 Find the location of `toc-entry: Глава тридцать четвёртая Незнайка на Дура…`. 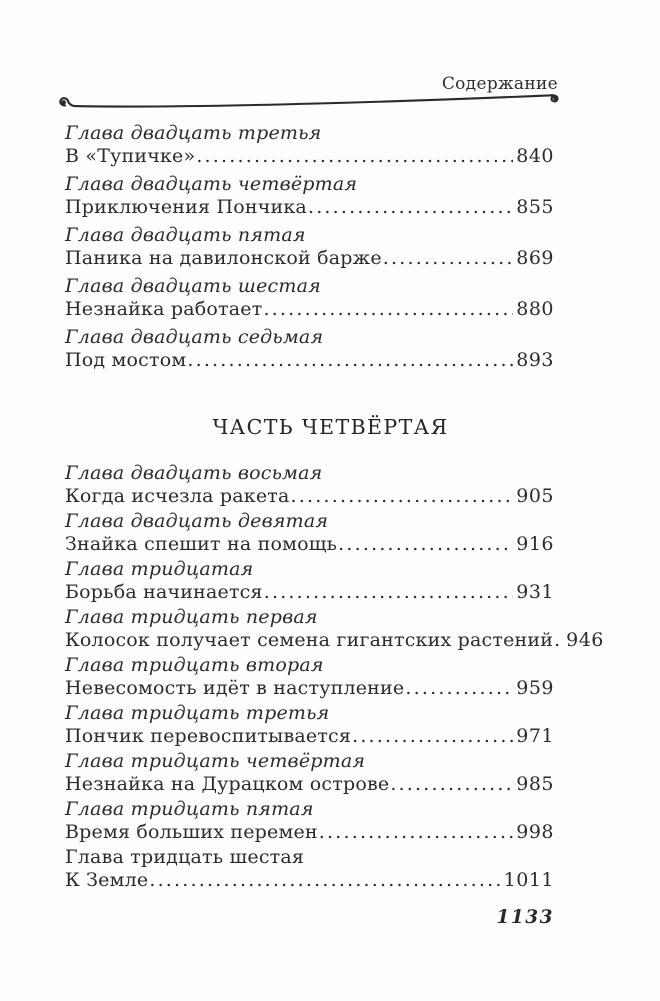

toc-entry: Глава тридцать четвёртая Незнайка на Дура… is located at coordinates (309, 773).